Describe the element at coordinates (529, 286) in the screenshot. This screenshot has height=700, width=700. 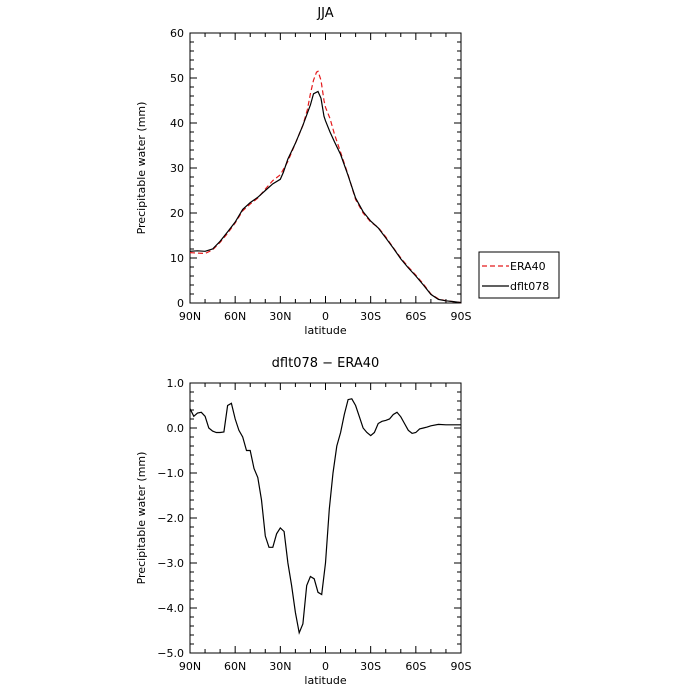
I see `legend-label-dflt078: dflt078` at that location.